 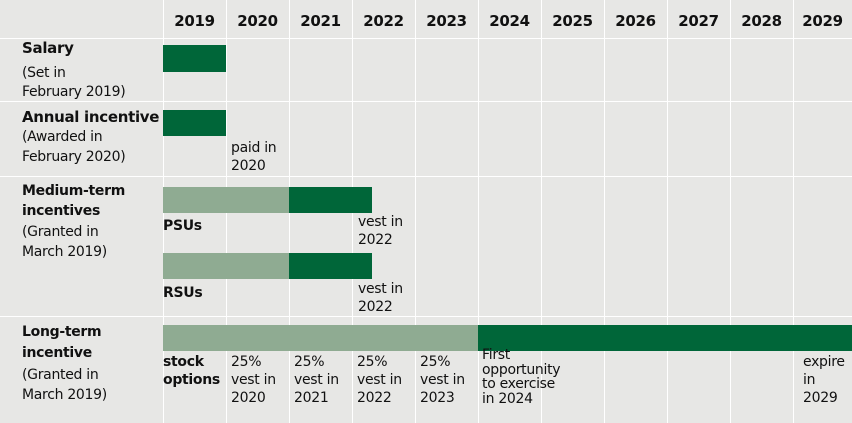 I want to click on row-title: Salary, so click(x=48, y=48).